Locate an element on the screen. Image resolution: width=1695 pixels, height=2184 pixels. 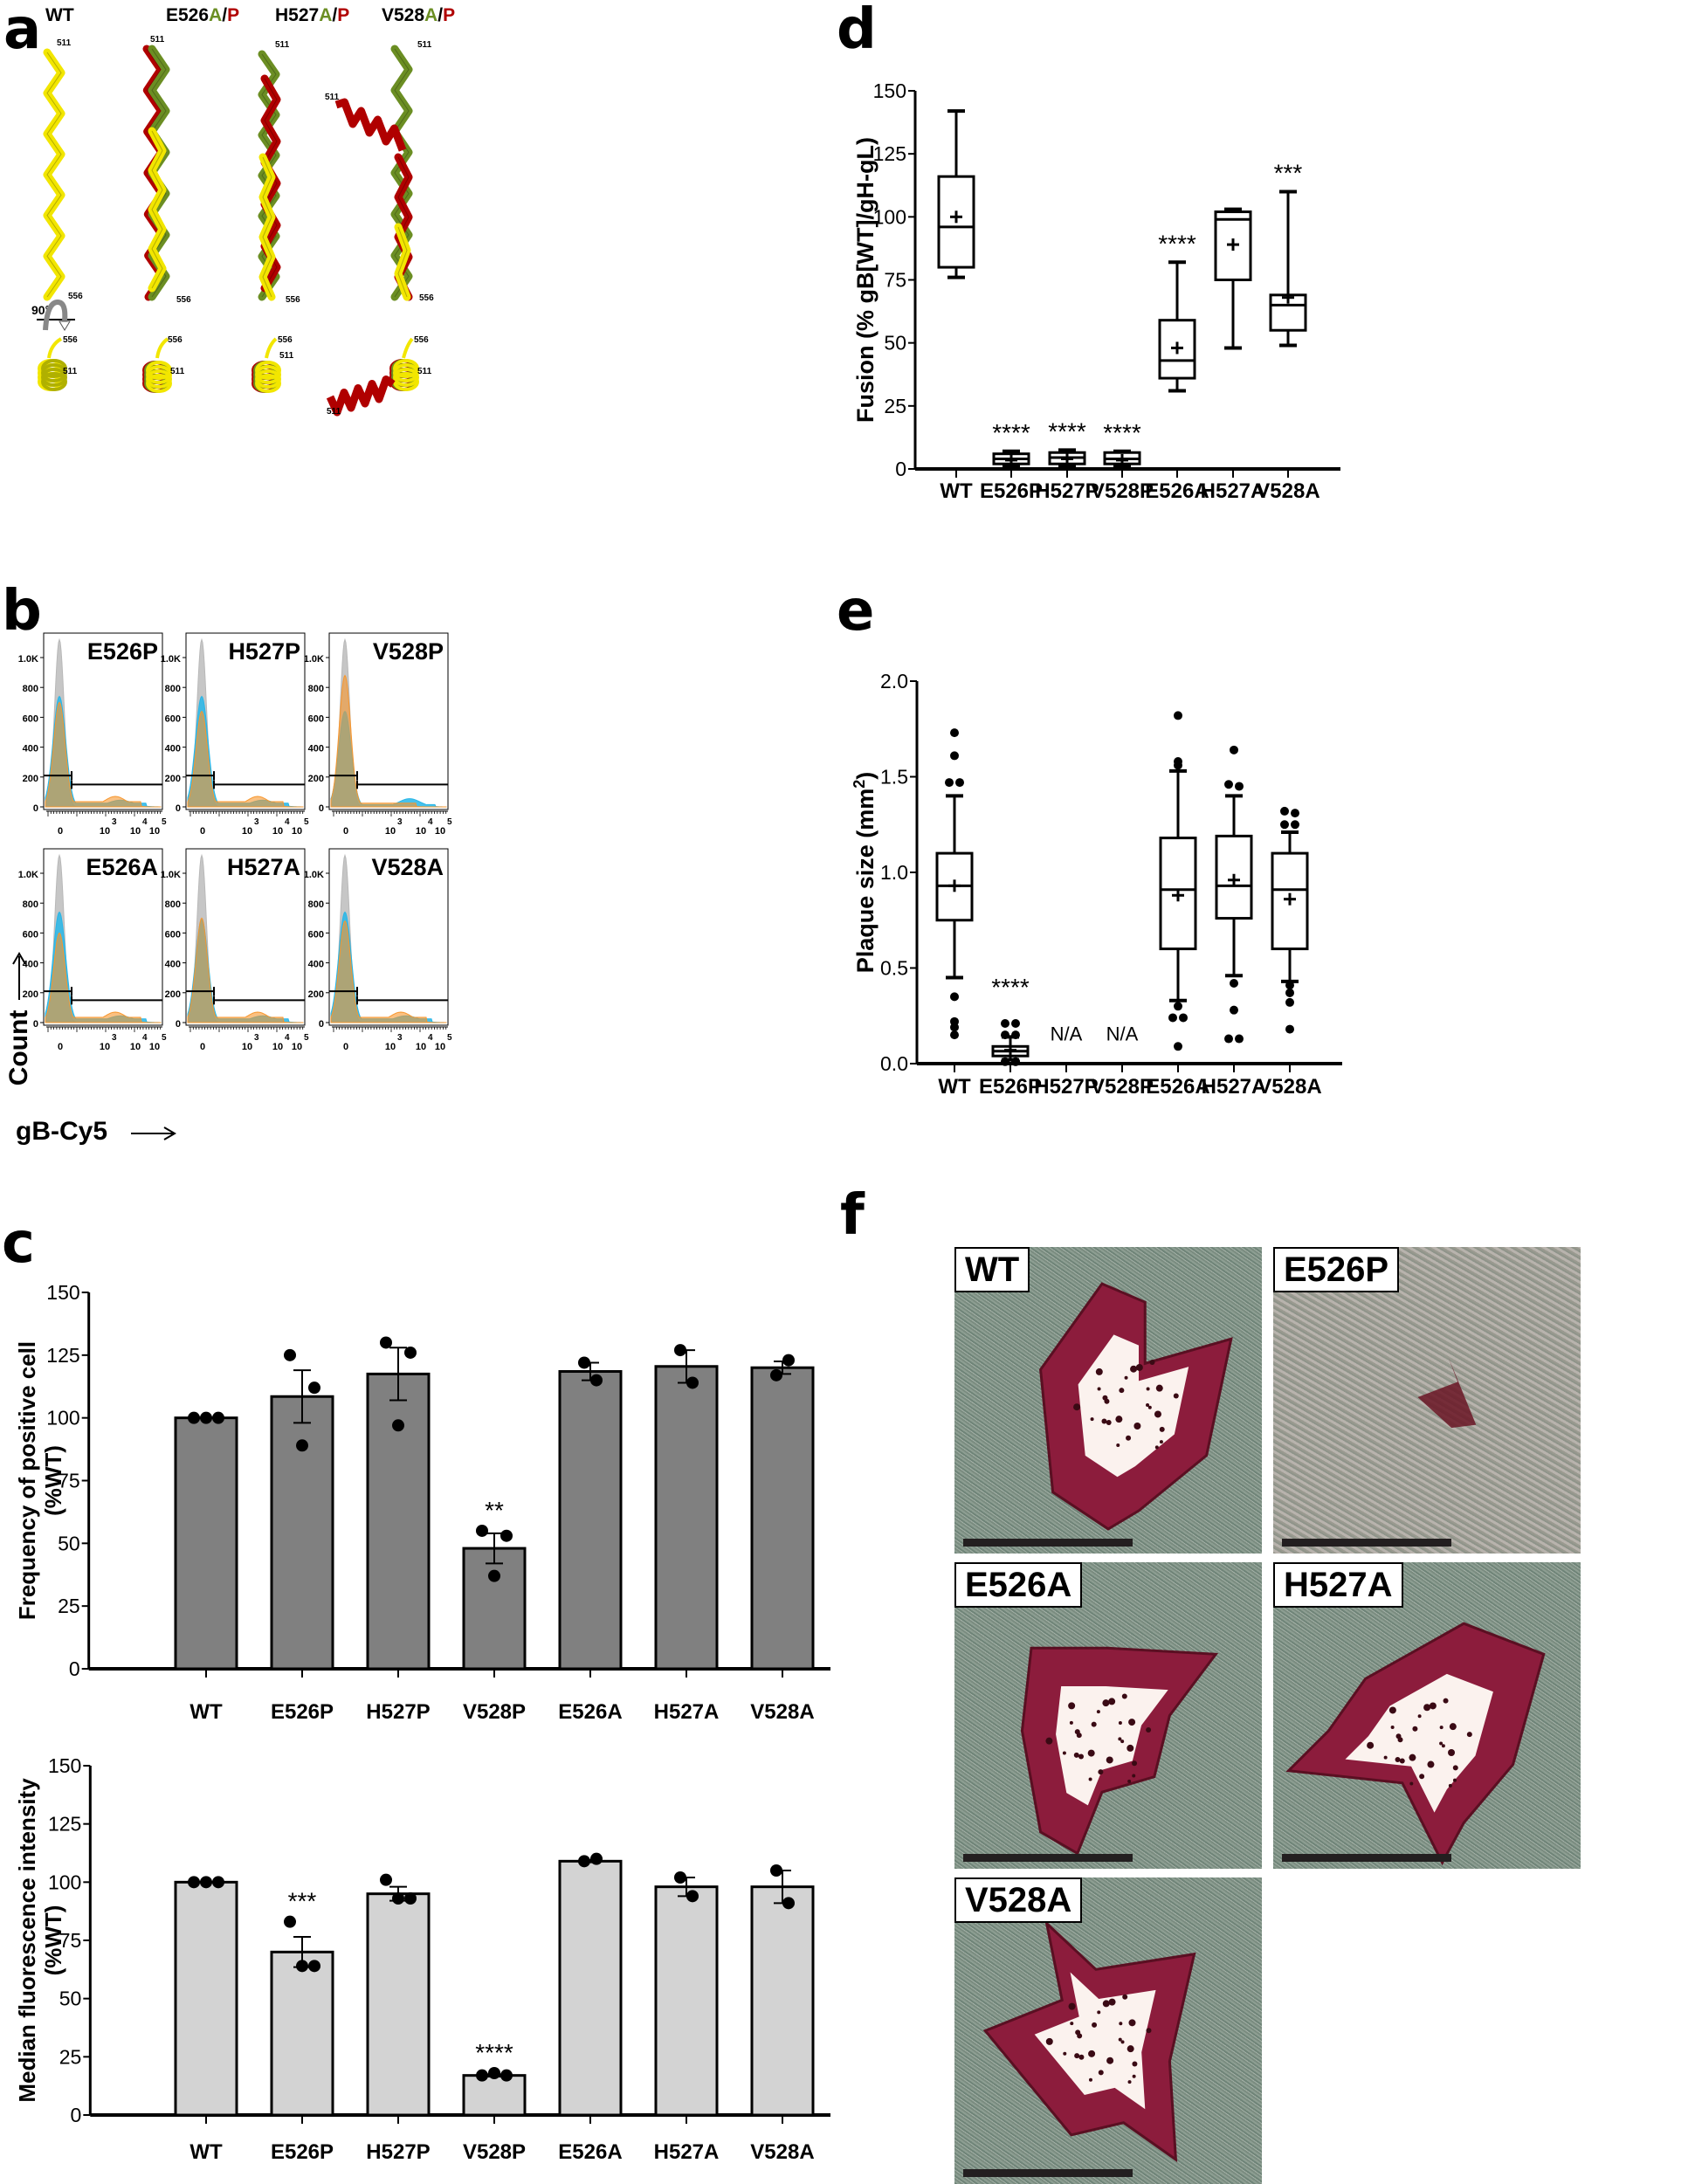
category-label: E526A is located at coordinates (590, 2152).